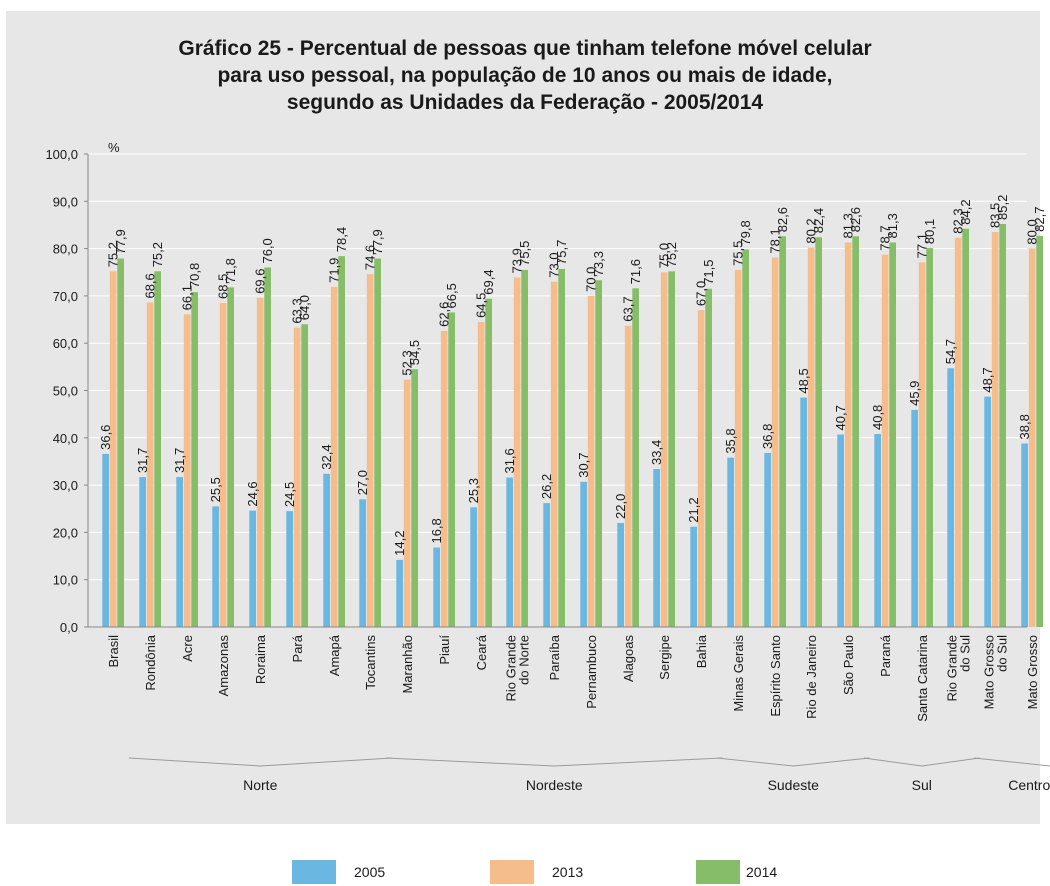 This screenshot has height=886, width=1050. Describe the element at coordinates (260, 280) in the screenshot. I see `data-label-2013: 69,6` at that location.